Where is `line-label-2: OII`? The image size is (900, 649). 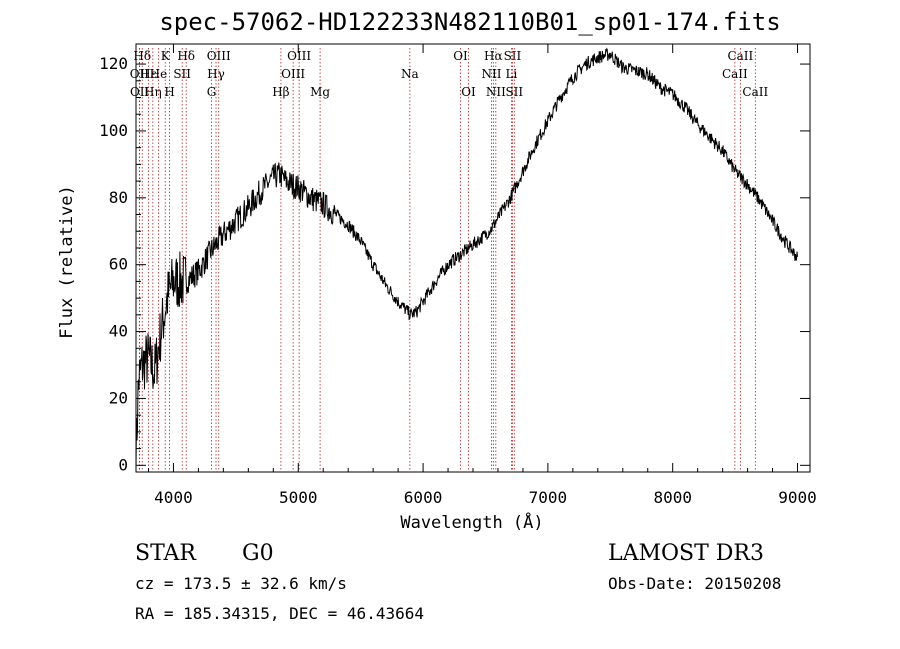 line-label-2: OII is located at coordinates (140, 92).